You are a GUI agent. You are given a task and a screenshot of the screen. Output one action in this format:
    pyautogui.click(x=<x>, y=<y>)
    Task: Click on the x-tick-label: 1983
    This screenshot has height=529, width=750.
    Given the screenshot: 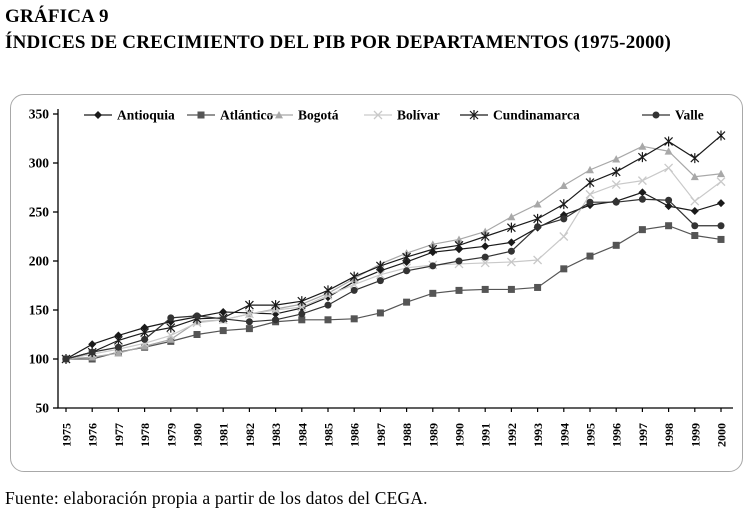 What is the action you would take?
    pyautogui.click(x=276, y=435)
    